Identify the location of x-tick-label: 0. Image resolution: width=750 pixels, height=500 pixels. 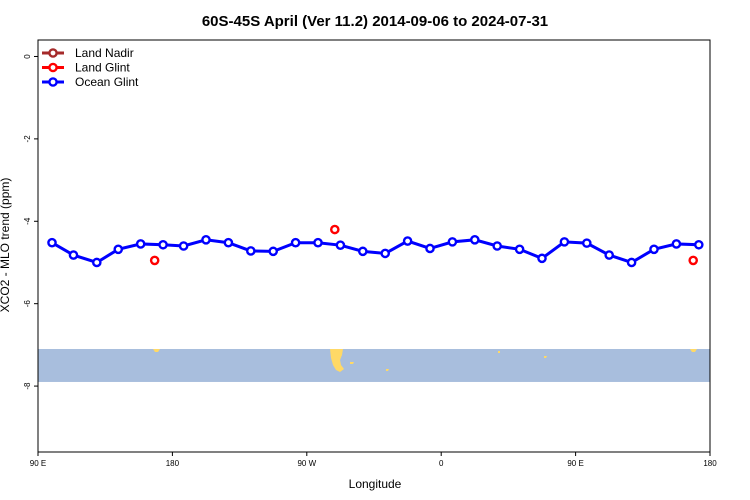
(441, 463).